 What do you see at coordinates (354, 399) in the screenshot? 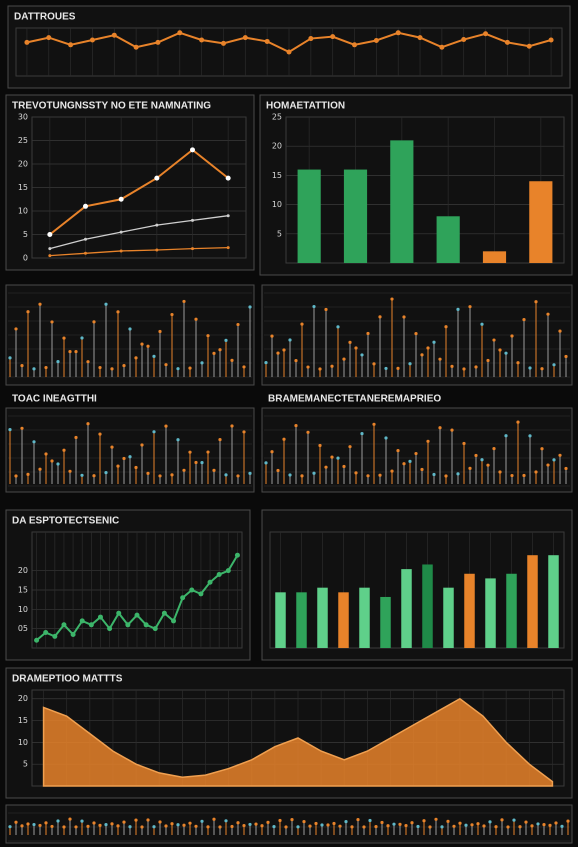
I see `panel-title: BRAMEMANECTETANEREMAPRIEO` at bounding box center [354, 399].